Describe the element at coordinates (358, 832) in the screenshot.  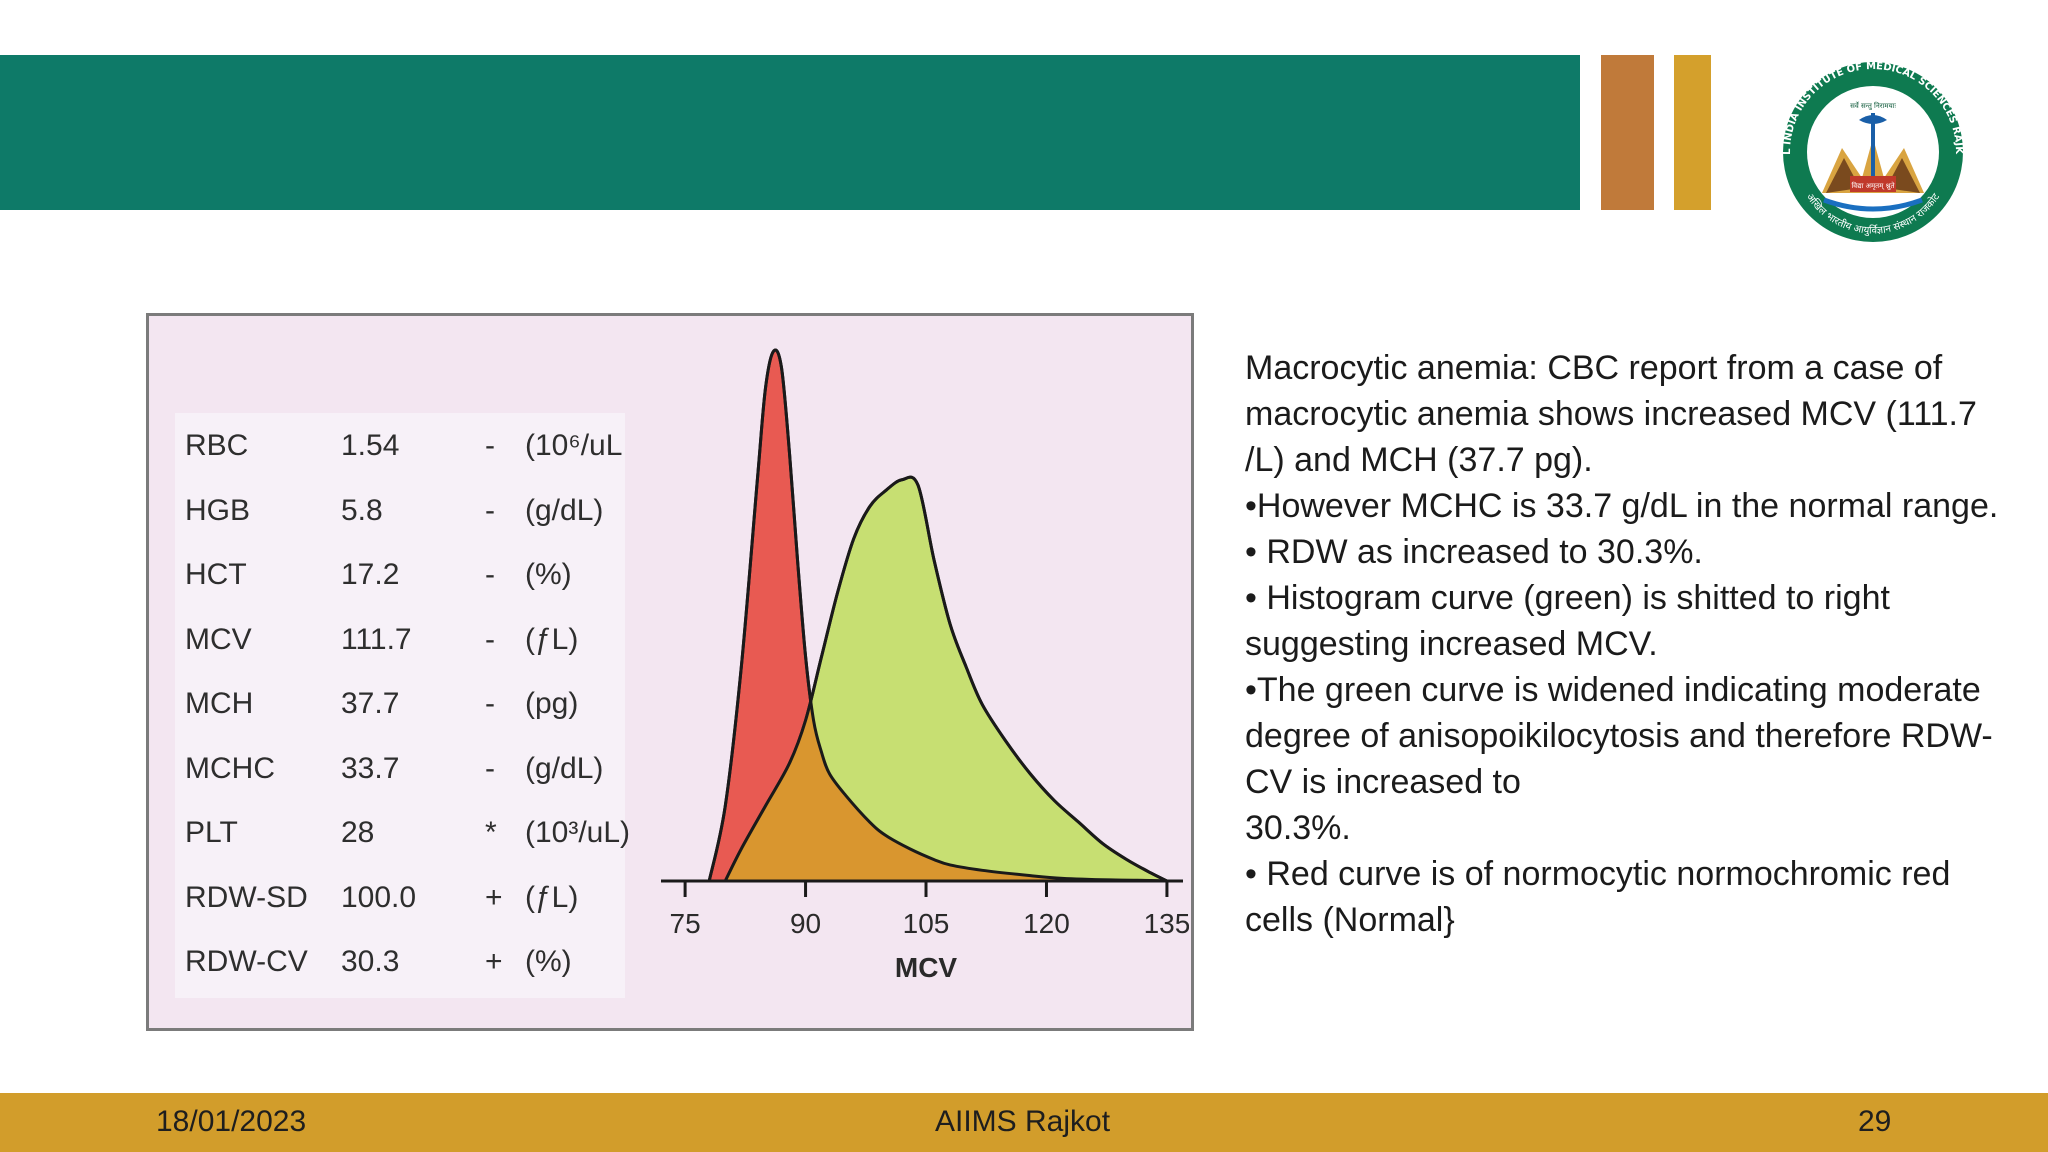
I see `cbc-param-value: 28` at that location.